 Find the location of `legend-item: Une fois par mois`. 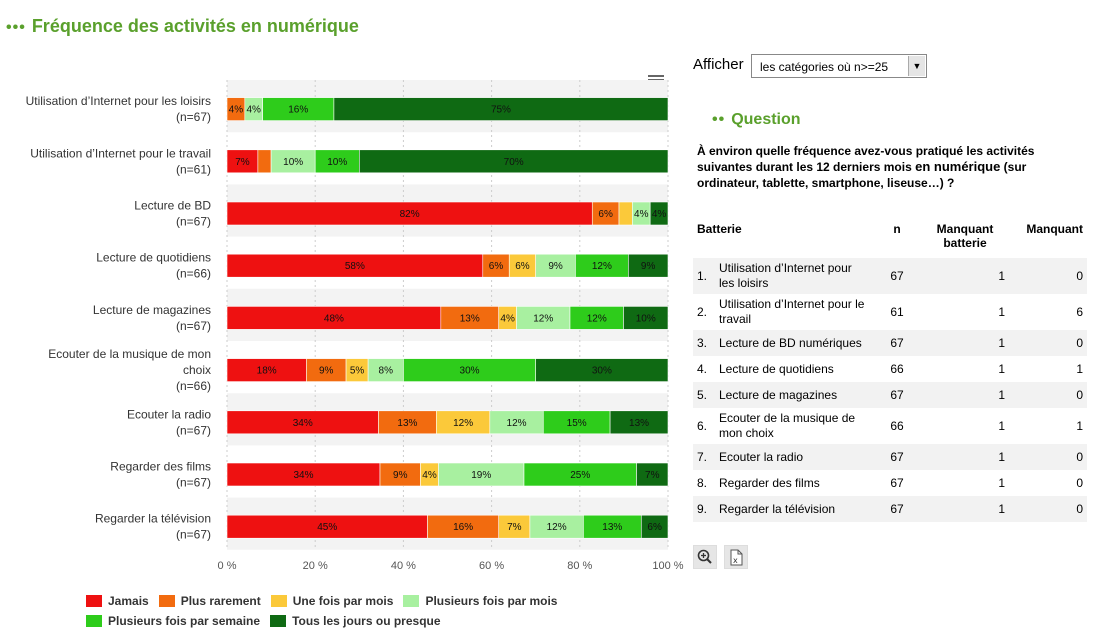

legend-item: Une fois par mois is located at coordinates (331, 603).